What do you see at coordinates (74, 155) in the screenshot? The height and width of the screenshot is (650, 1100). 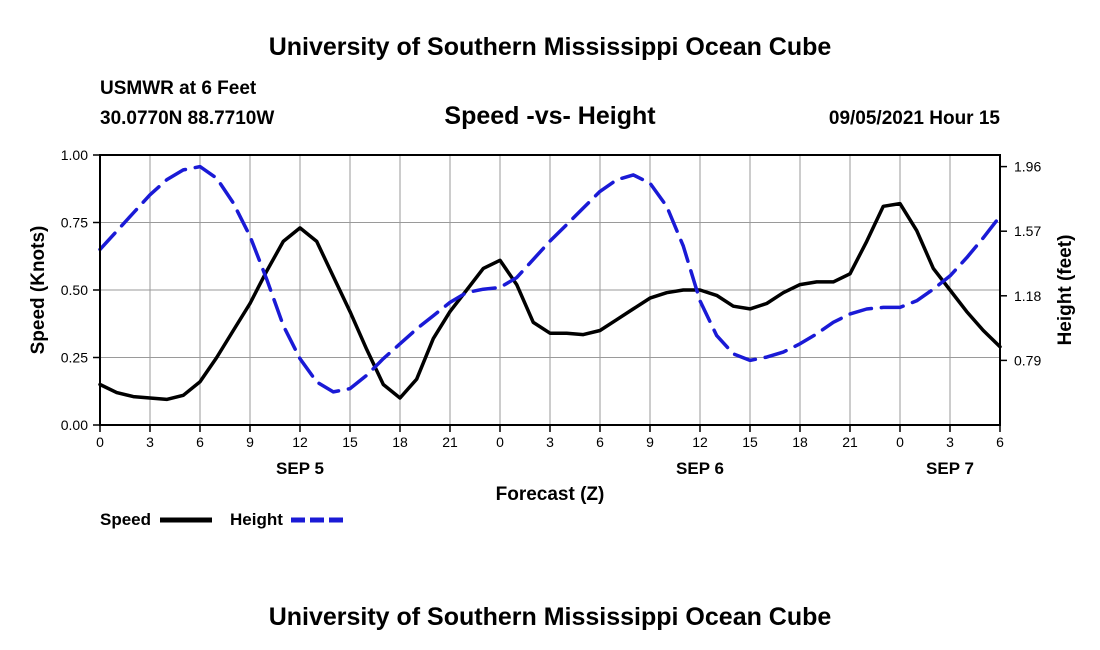 I see `y-tick-label: 1.00` at bounding box center [74, 155].